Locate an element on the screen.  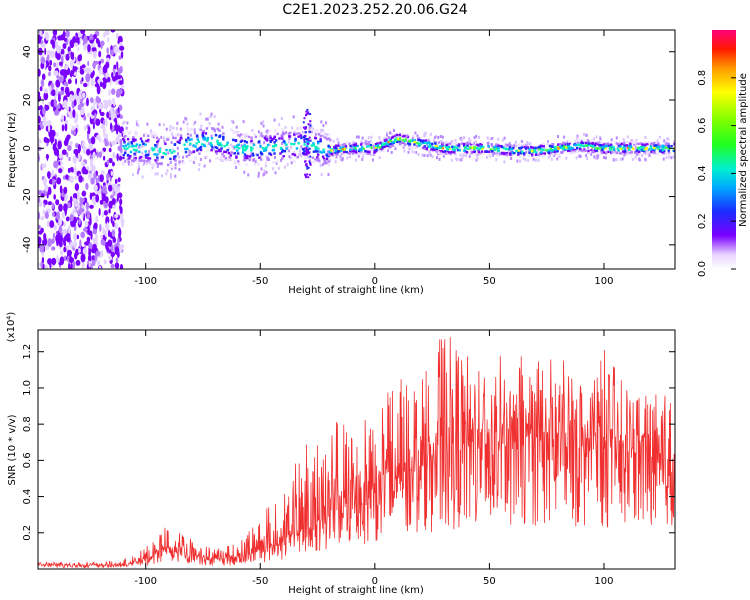
snr-y-tick-label: 1.2 is located at coordinates (27, 352).